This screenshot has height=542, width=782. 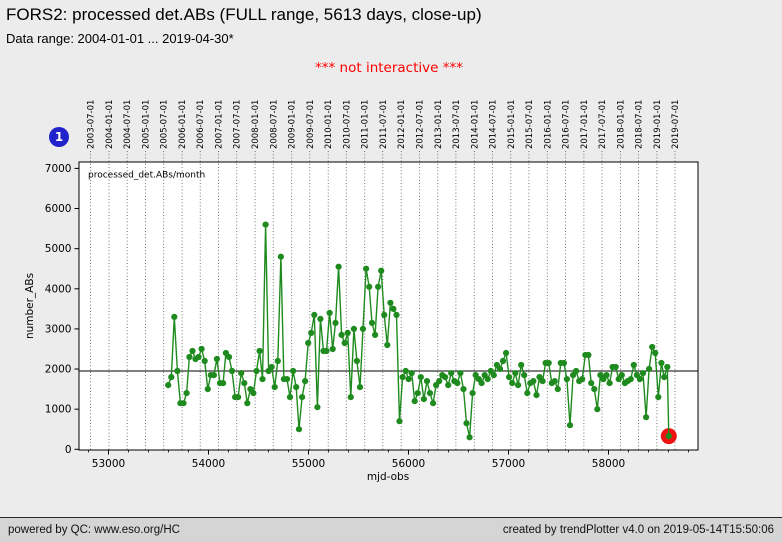 I want to click on x-tick-label: 56000, so click(x=408, y=464).